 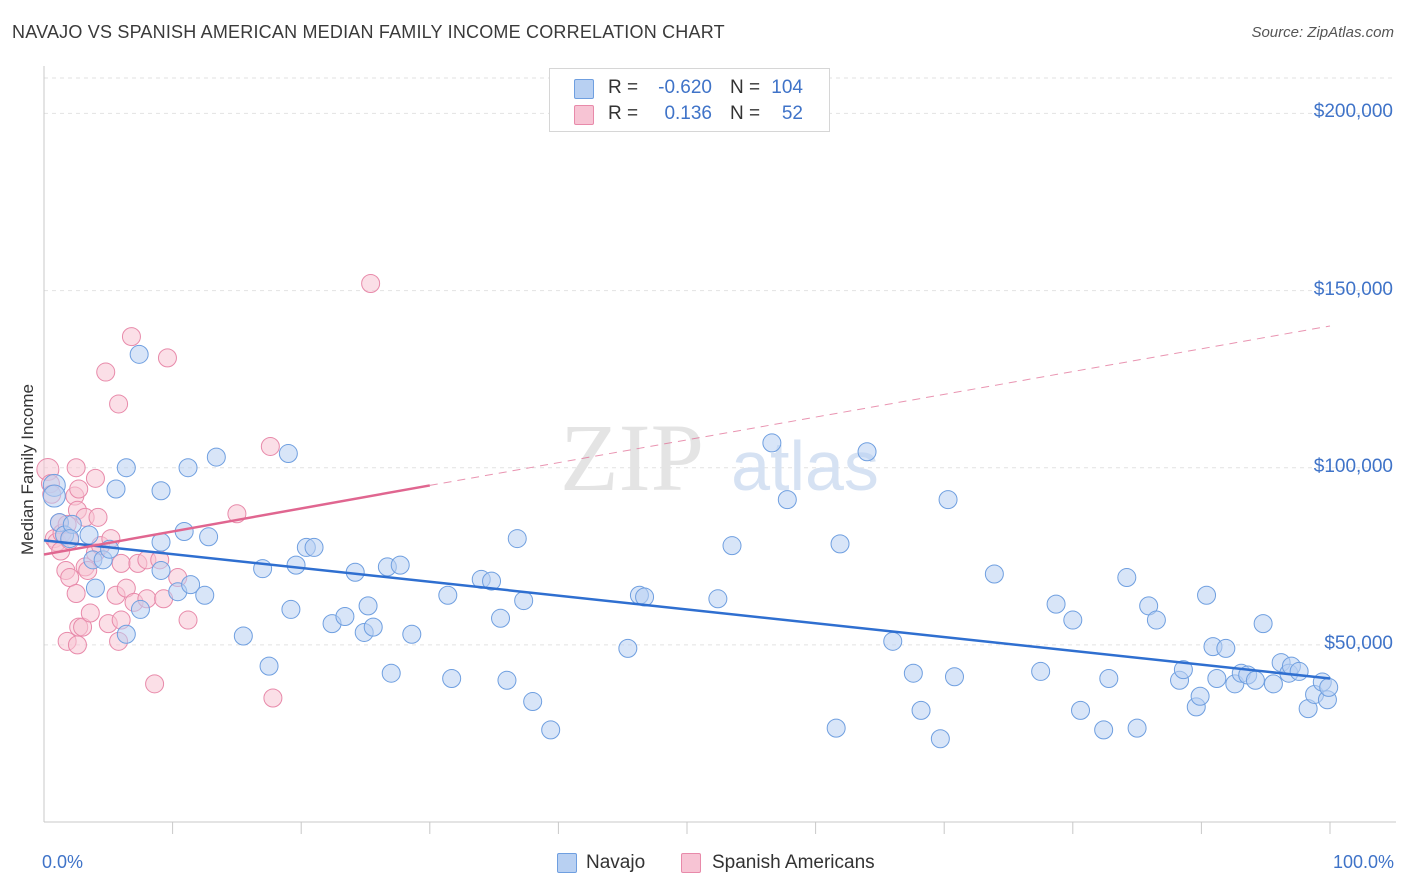 I want to click on spanish-americans-points, so click(x=208, y=490).